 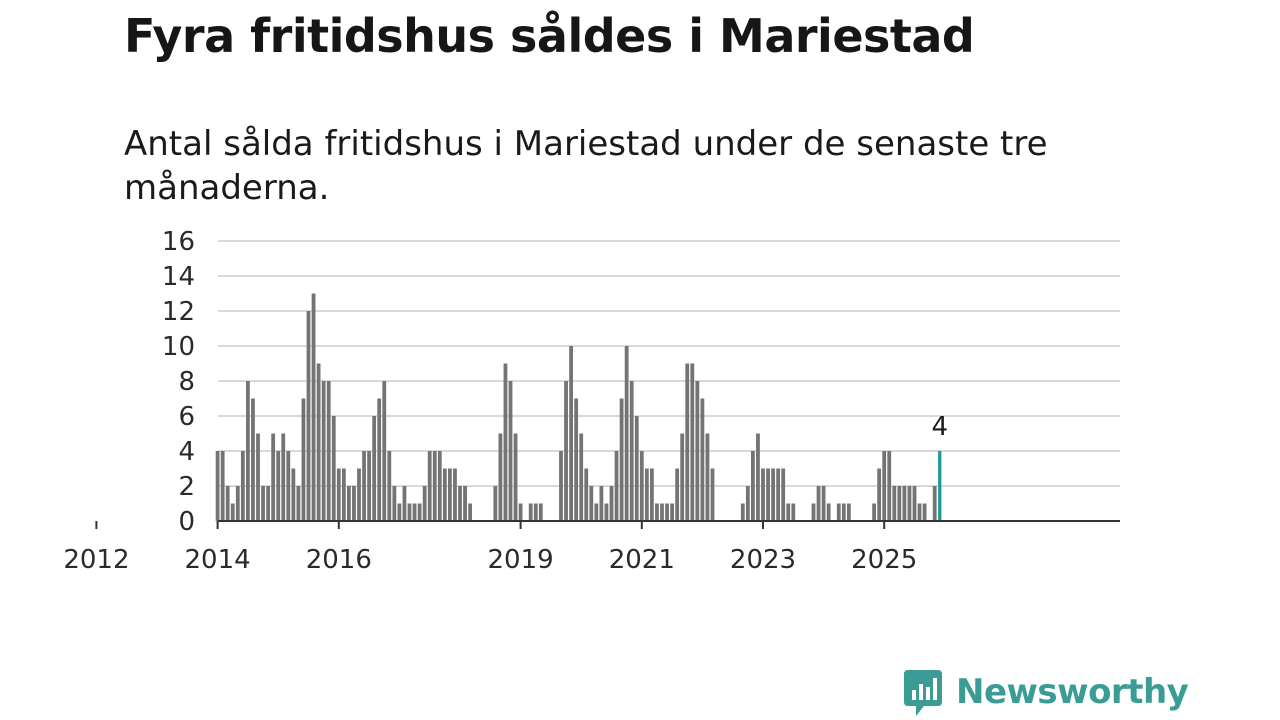 What do you see at coordinates (339, 560) in the screenshot?
I see `x-tick-label: 2016` at bounding box center [339, 560].